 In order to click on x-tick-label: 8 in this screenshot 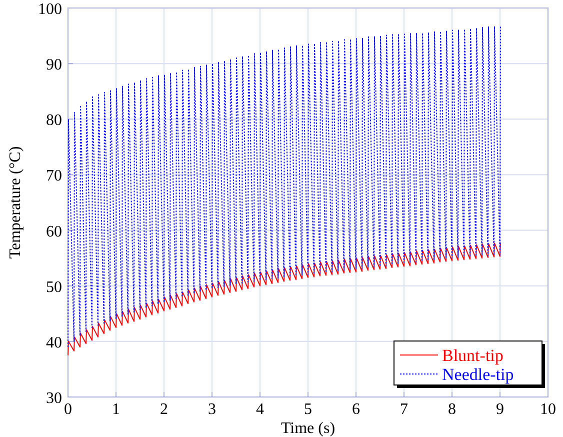, I will do `click(452, 409)`.